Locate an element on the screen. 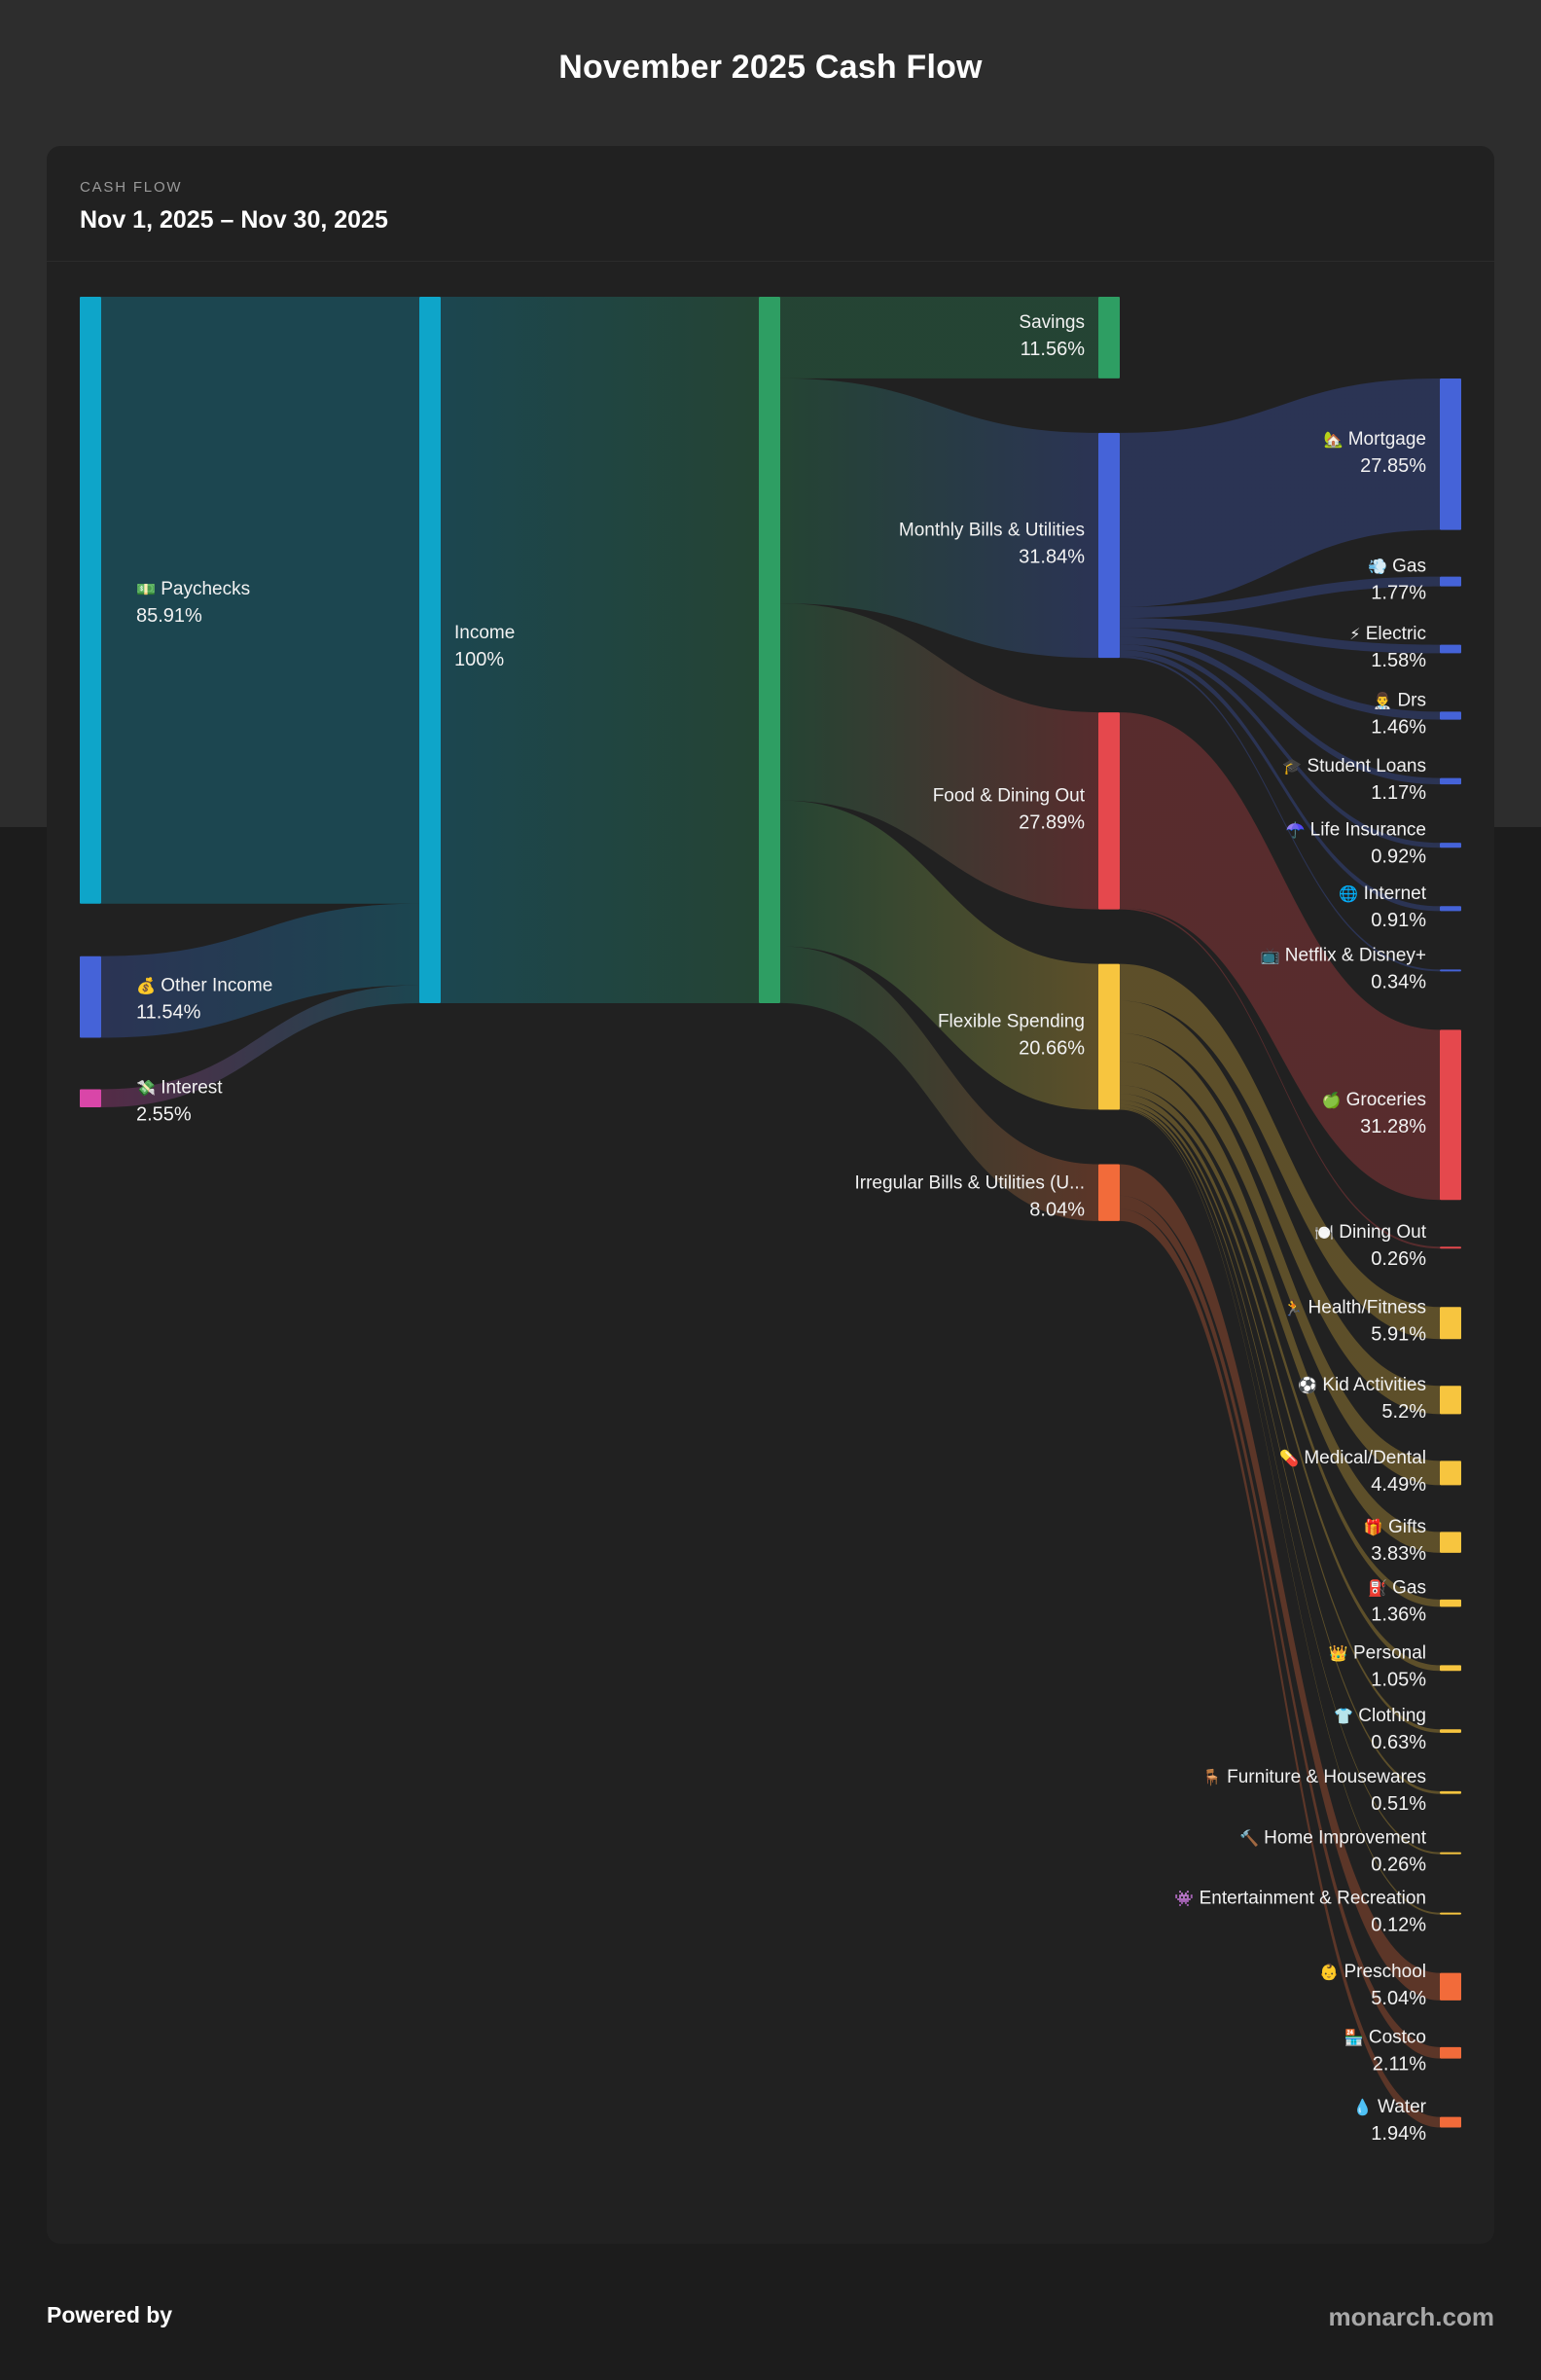 The height and width of the screenshot is (2380, 1541). node-drs is located at coordinates (1451, 715).